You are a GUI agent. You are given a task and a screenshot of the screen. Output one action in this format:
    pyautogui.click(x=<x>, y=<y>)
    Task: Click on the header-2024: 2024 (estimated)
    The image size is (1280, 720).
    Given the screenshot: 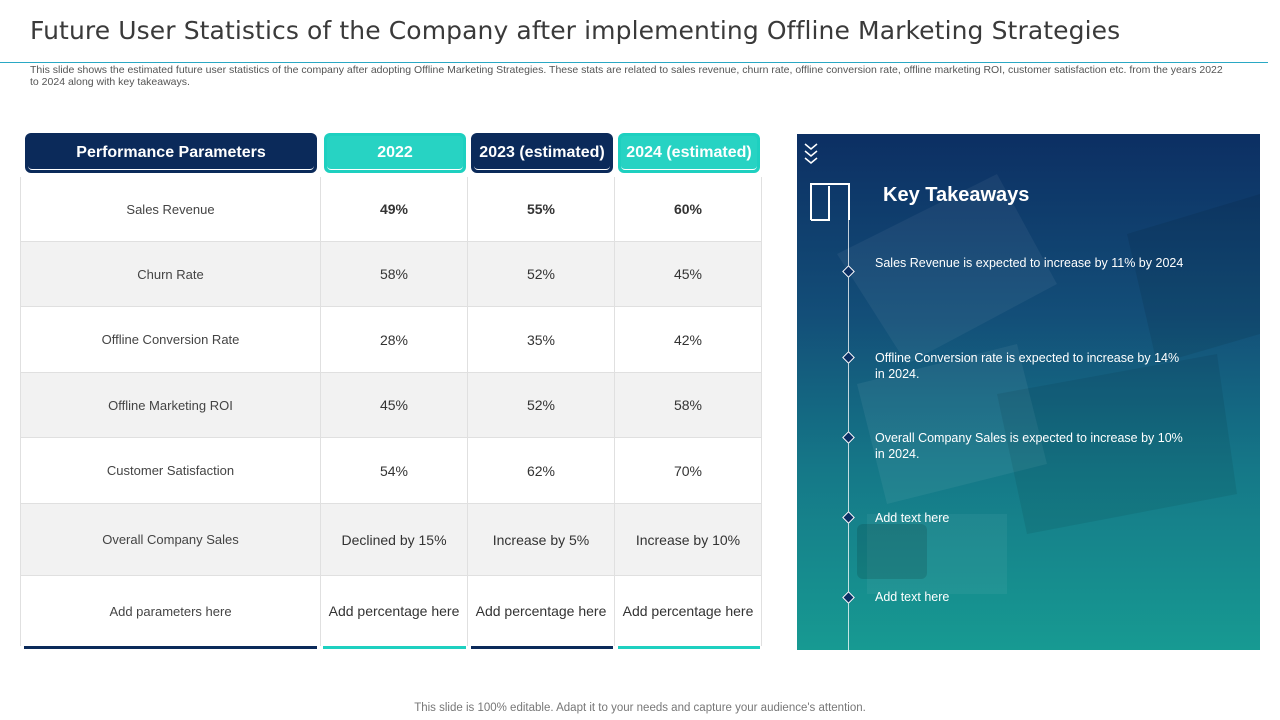 What is the action you would take?
    pyautogui.click(x=689, y=153)
    